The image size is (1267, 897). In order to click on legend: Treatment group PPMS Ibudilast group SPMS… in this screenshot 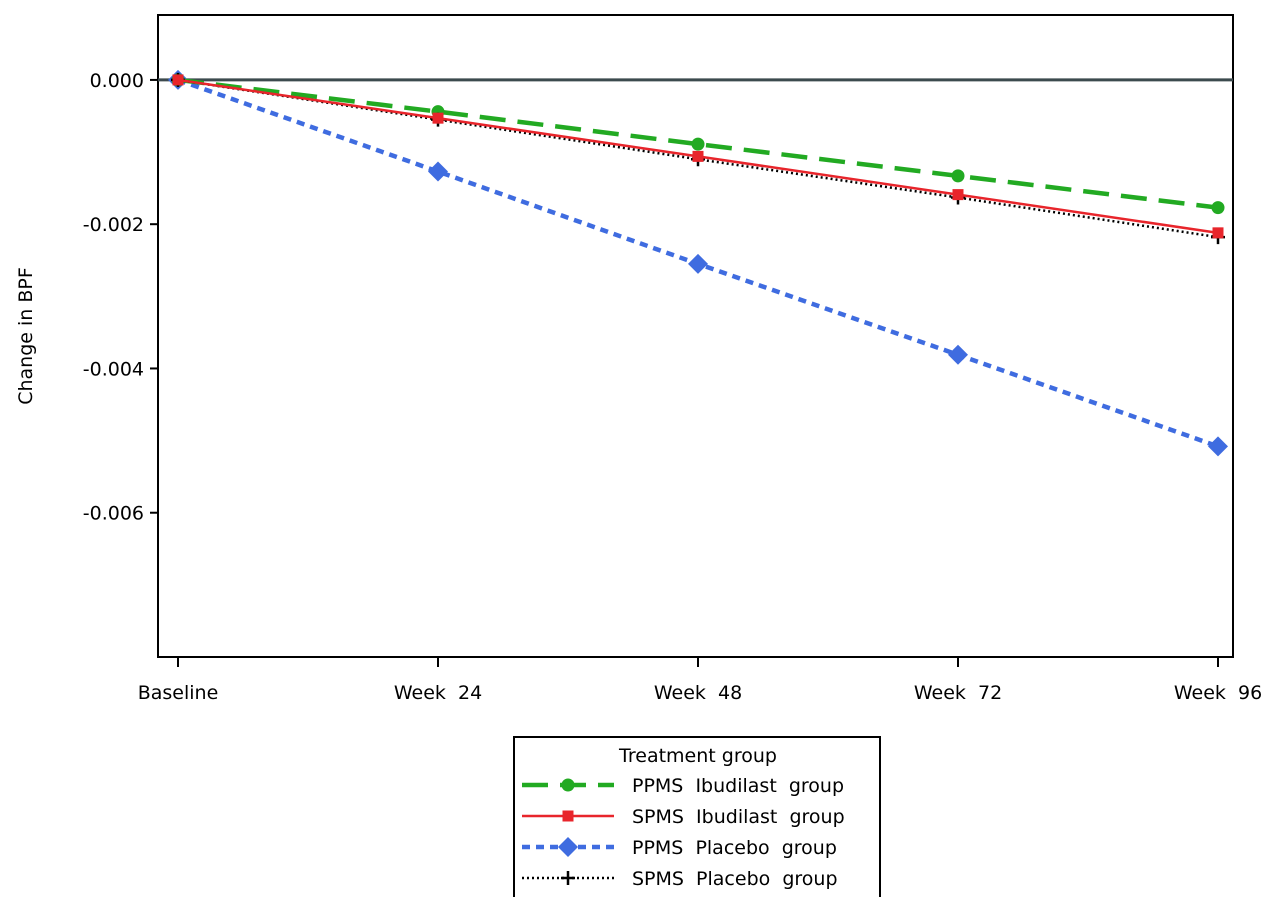, I will do `click(697, 816)`.